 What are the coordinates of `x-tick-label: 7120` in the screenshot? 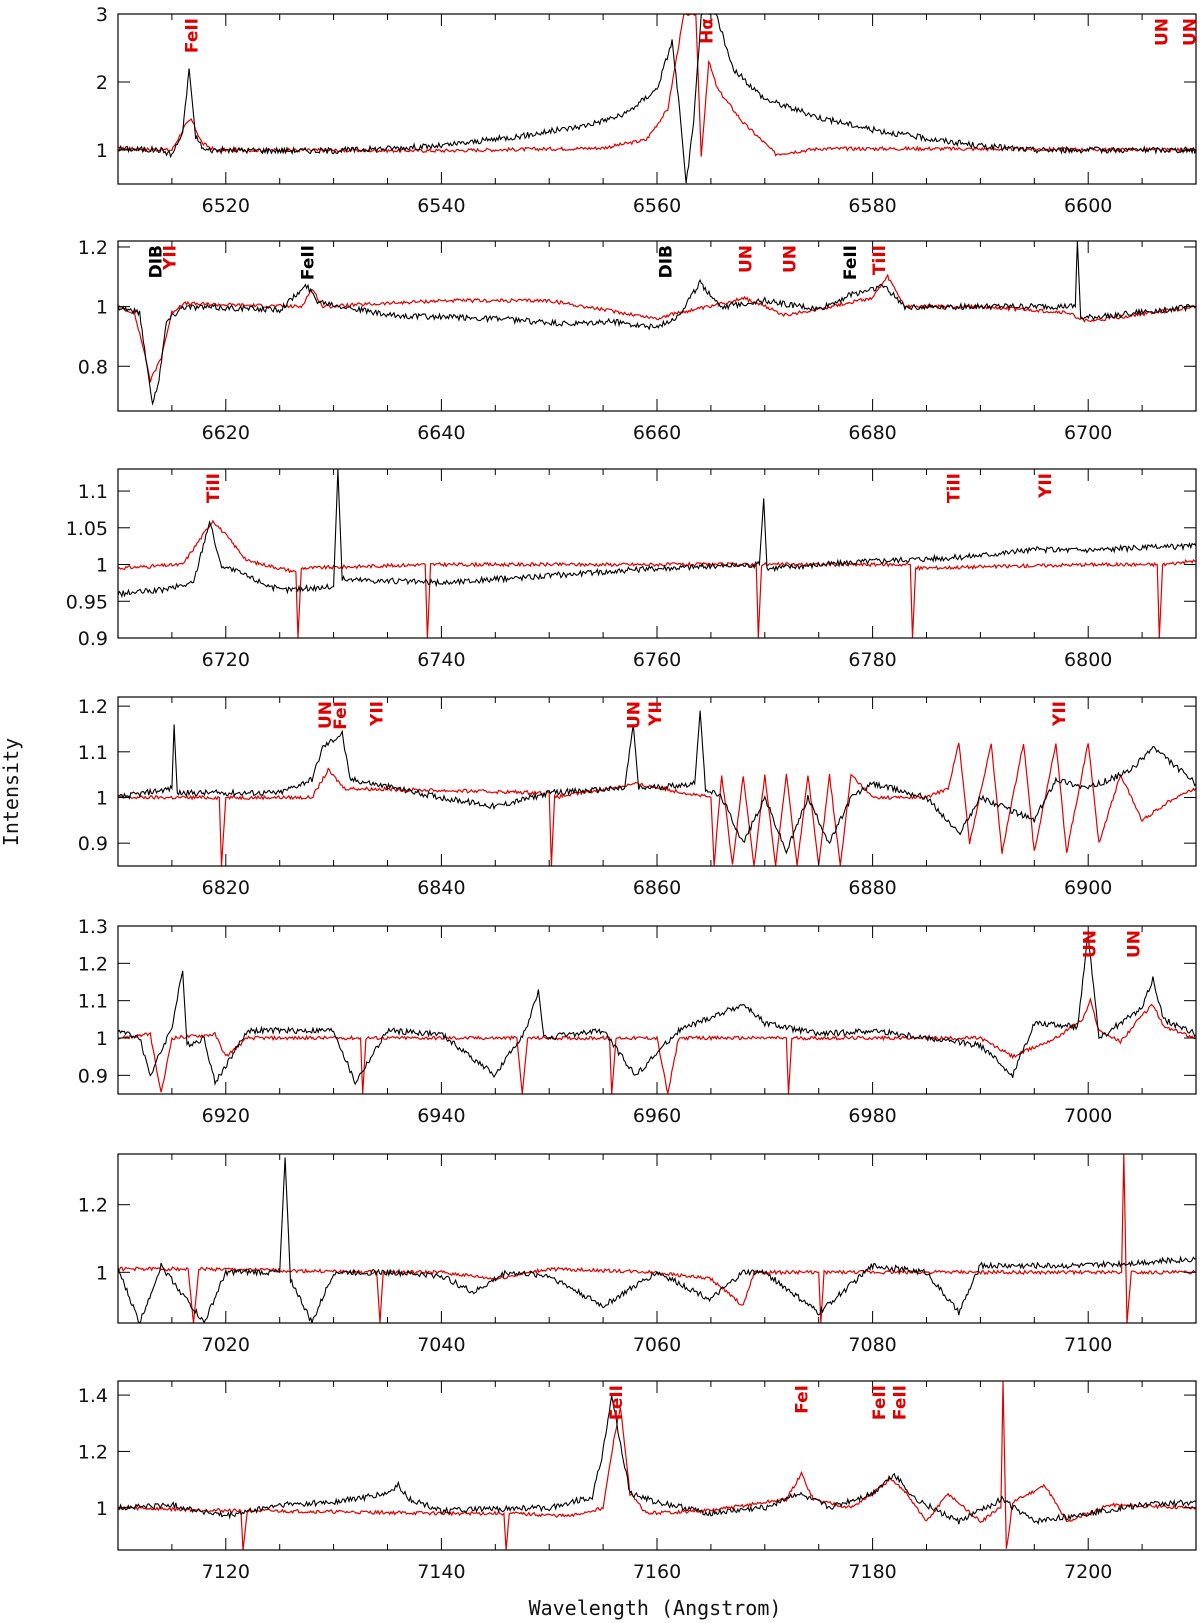 It's located at (226, 1572).